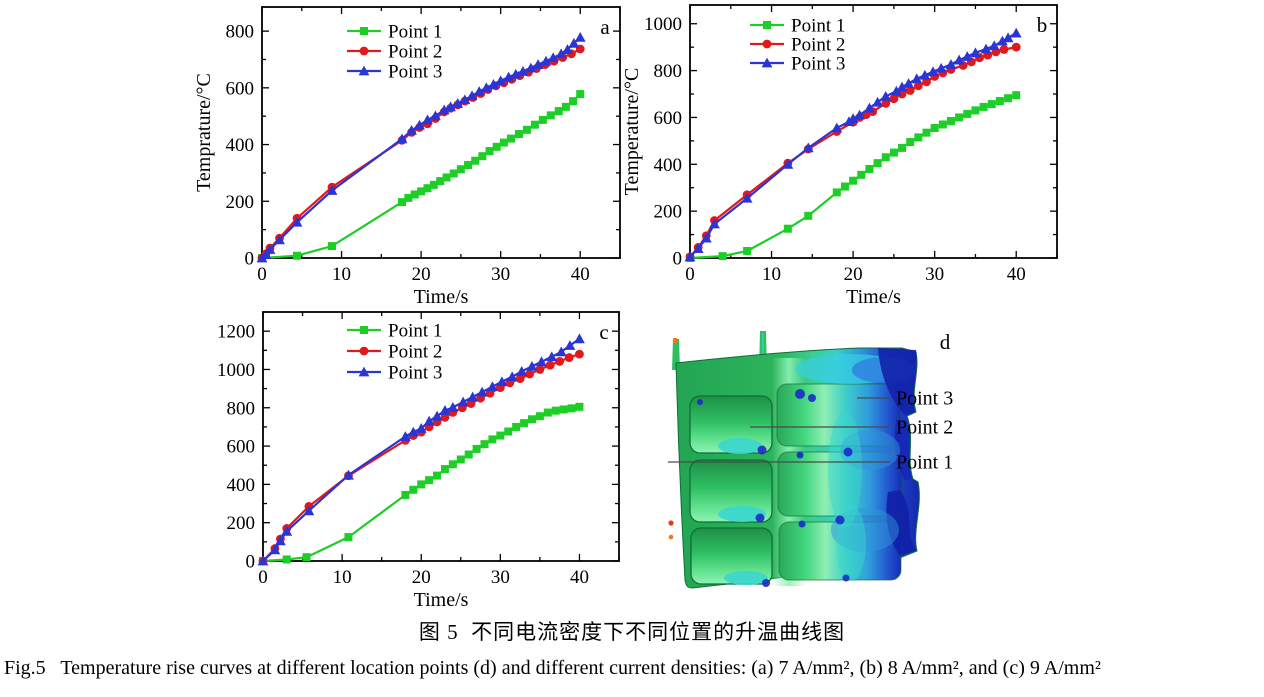 The image size is (1264, 697). I want to click on y-tick-label: 1200, so click(236, 332).